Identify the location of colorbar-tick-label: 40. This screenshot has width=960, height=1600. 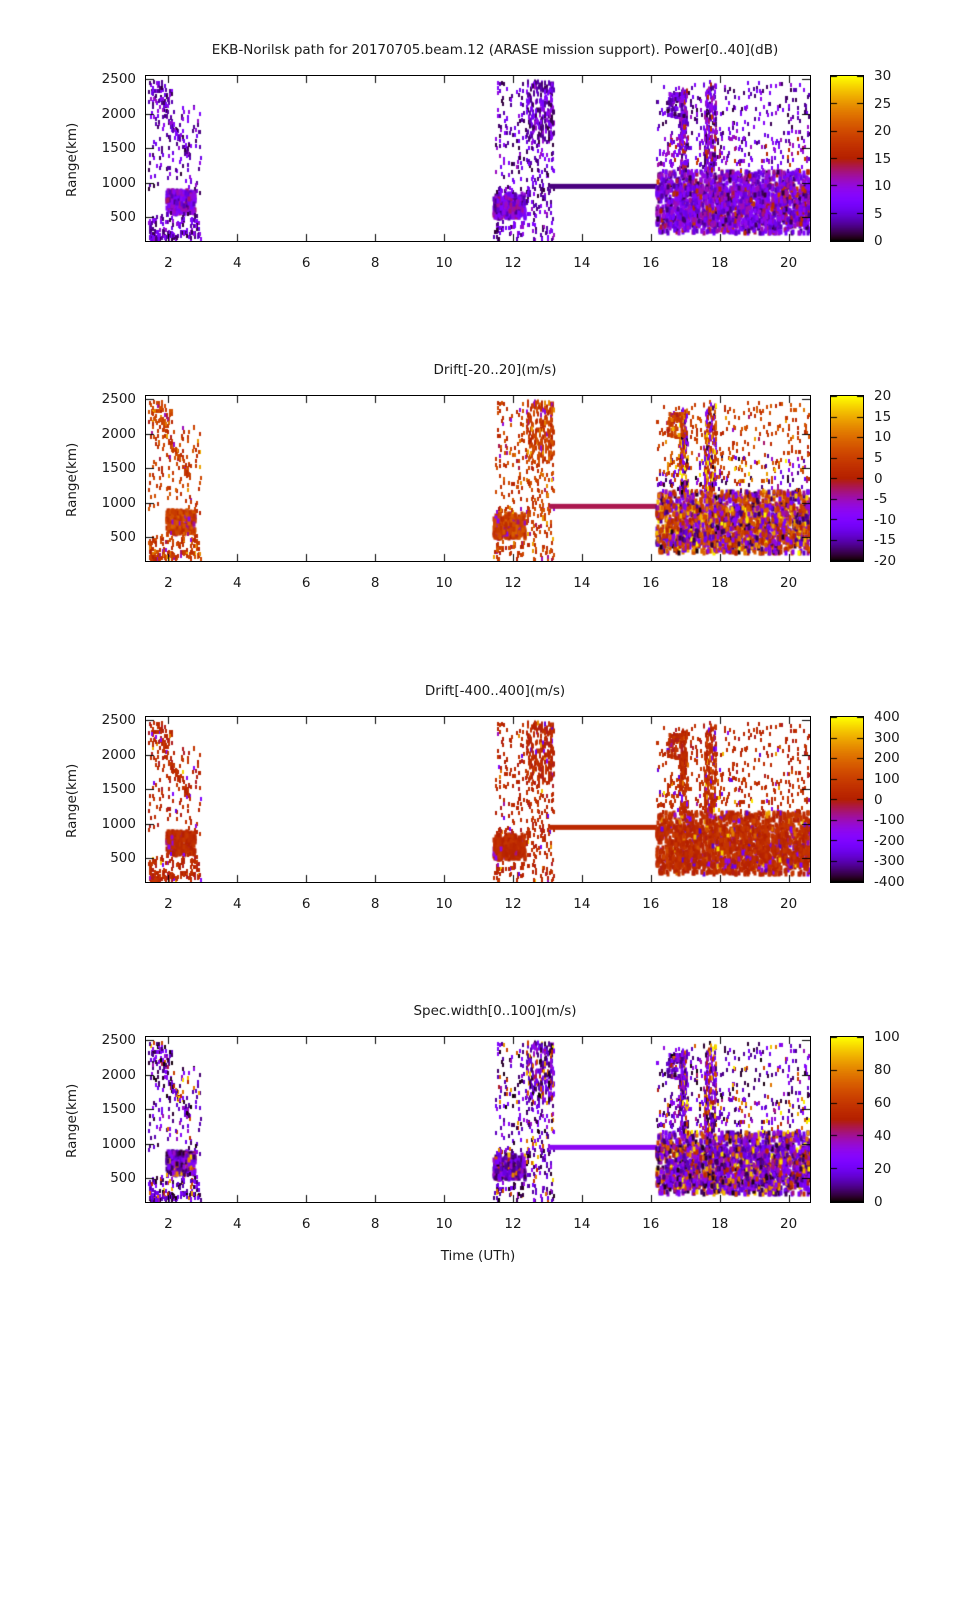
(883, 1136).